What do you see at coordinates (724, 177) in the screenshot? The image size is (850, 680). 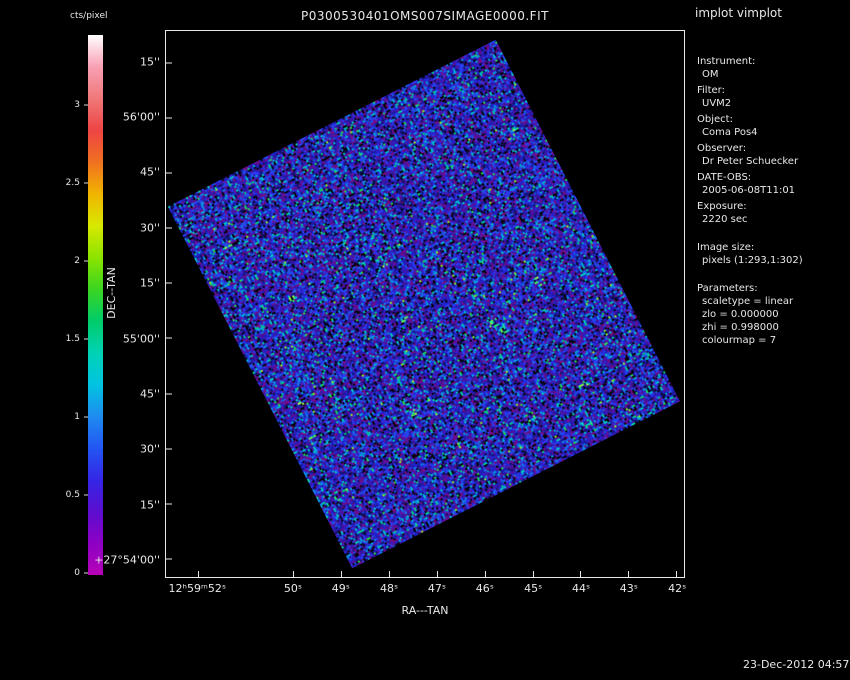 I see `info-field-label: DATE-OBS:` at bounding box center [724, 177].